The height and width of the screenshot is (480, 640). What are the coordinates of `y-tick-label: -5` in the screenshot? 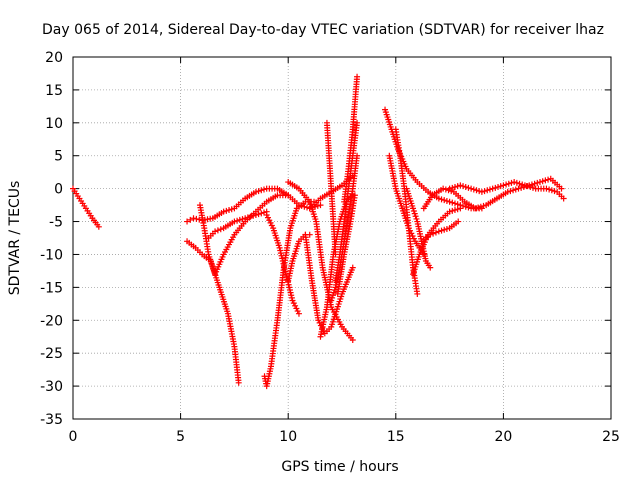 It's located at (56, 223).